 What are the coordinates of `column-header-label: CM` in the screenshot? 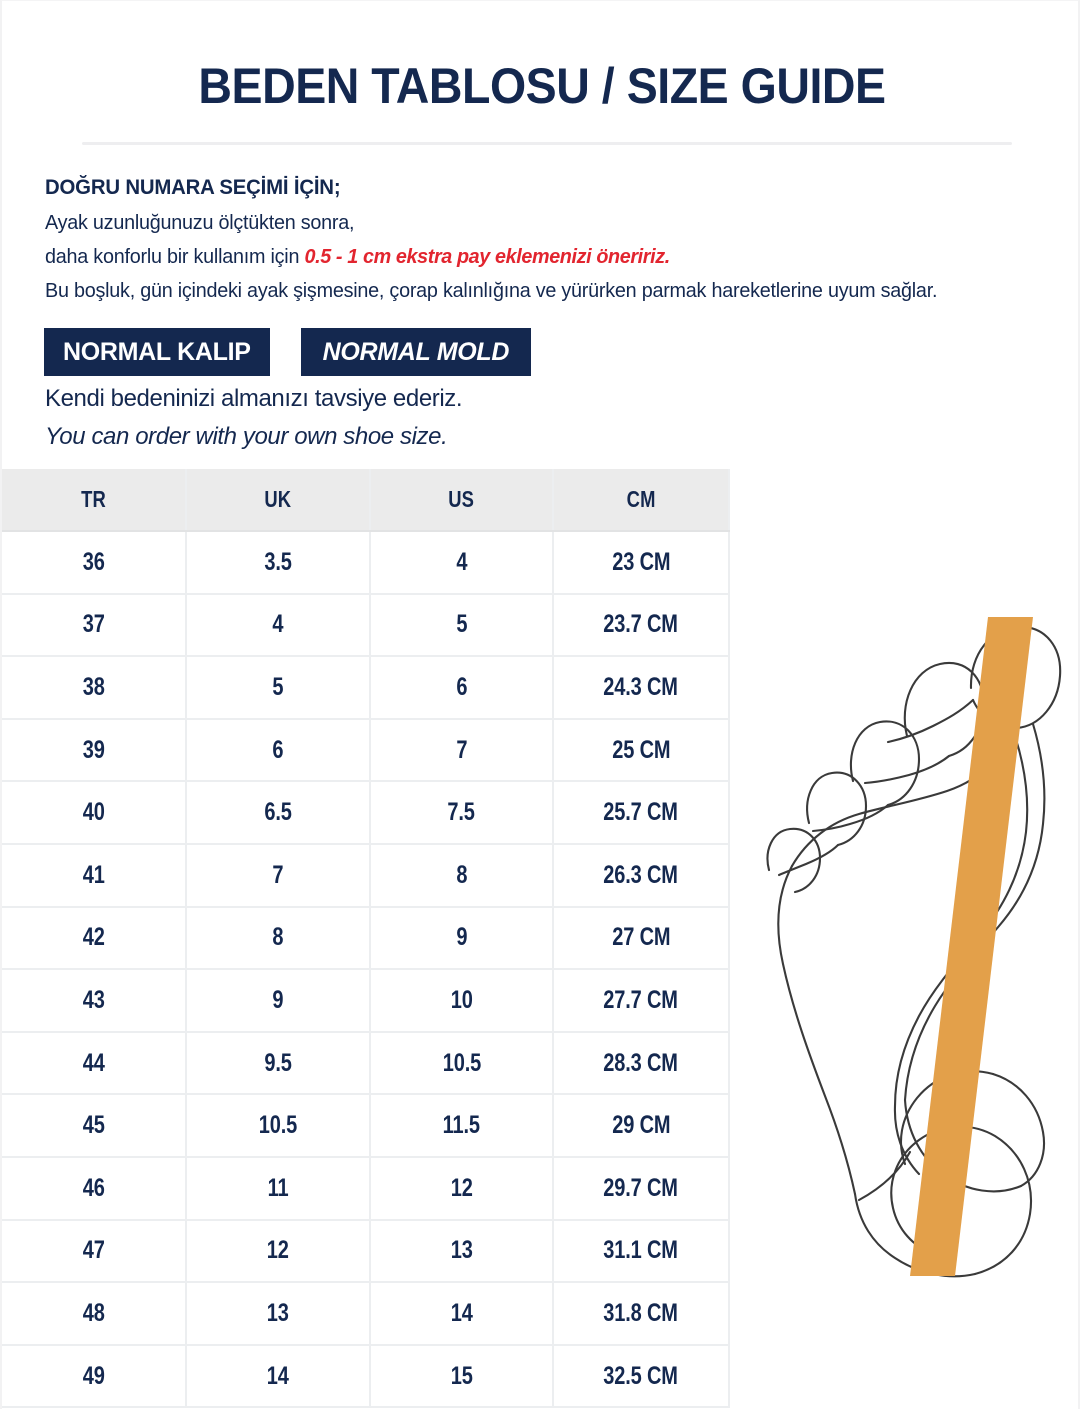 It's located at (641, 499).